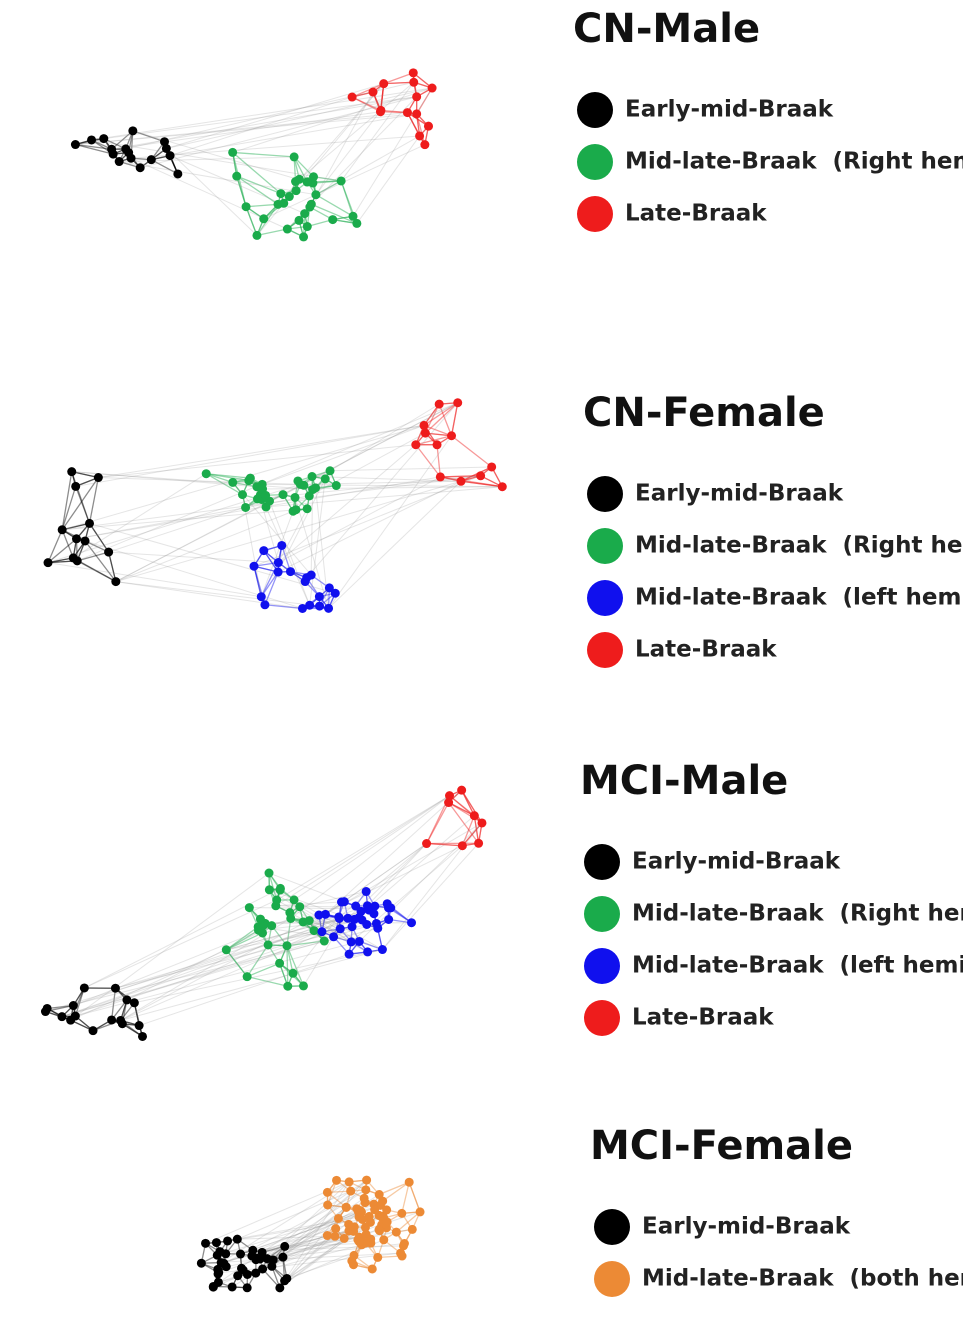 The height and width of the screenshot is (1323, 963). Describe the element at coordinates (746, 1227) in the screenshot. I see `legend-label: Early-mid-Braak` at that location.